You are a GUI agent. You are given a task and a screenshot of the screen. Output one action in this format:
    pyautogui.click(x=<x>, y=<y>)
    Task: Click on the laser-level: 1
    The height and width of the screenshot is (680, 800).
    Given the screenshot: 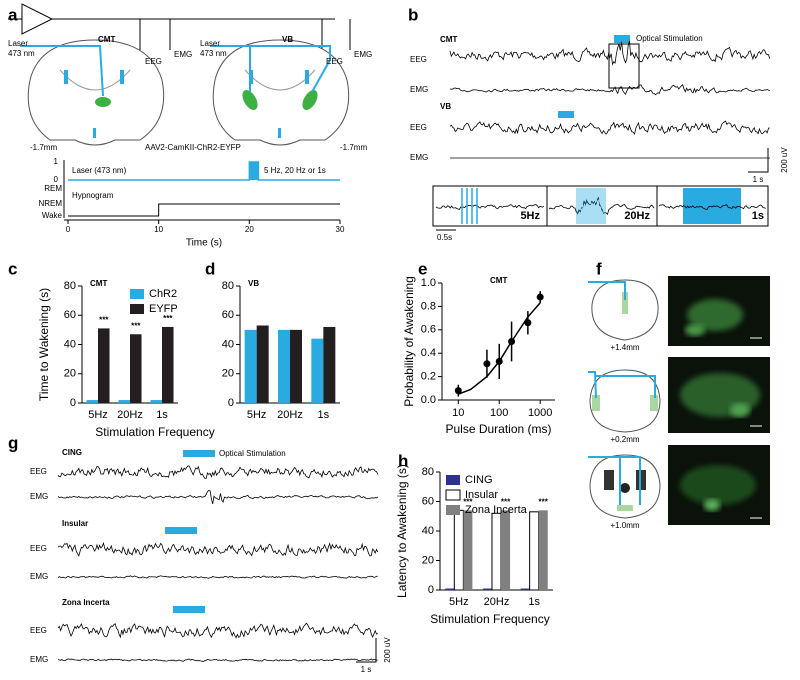 What is the action you would take?
    pyautogui.click(x=56, y=161)
    